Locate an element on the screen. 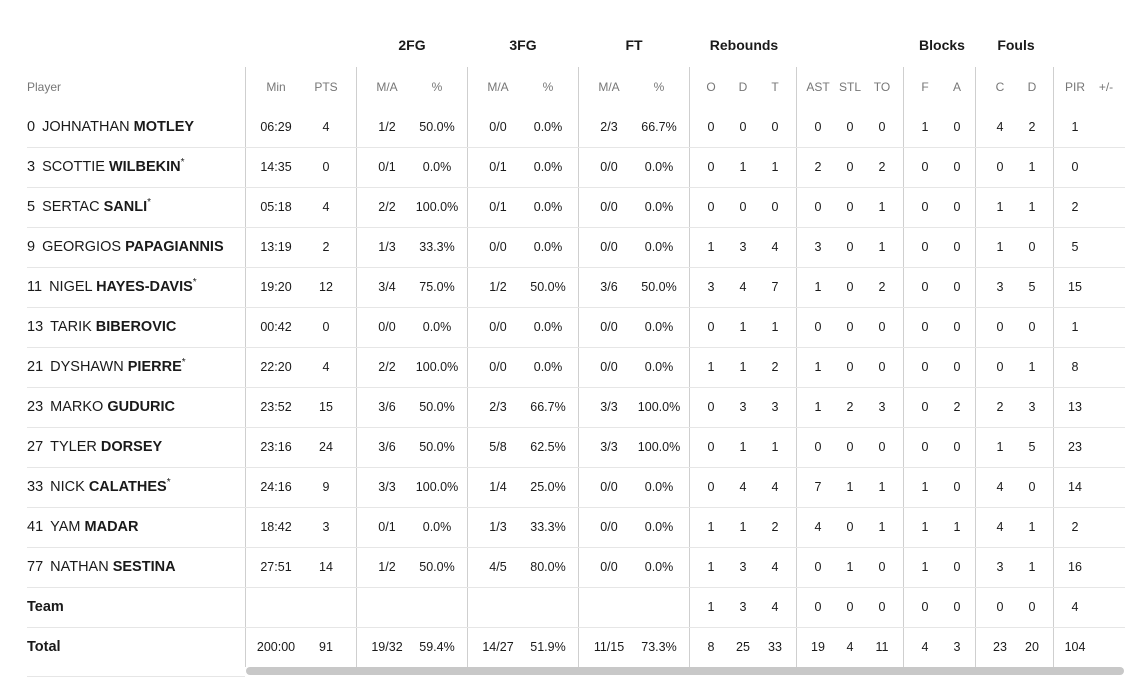 The image size is (1125, 680). column-header-blk-f: F is located at coordinates (925, 87).